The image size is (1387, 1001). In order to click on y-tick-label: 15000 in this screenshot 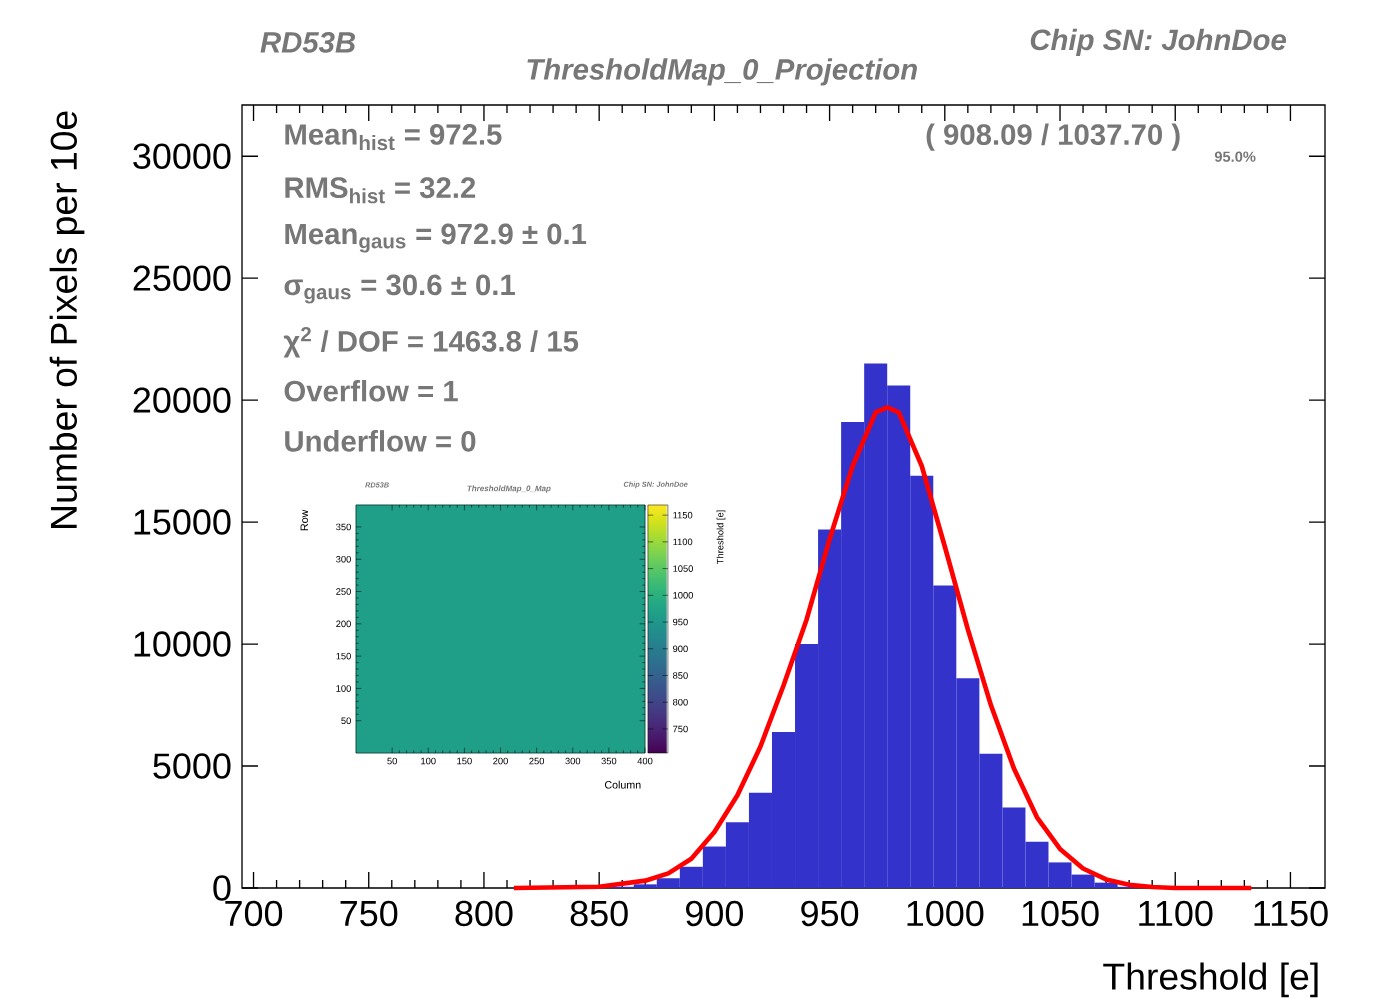, I will do `click(182, 522)`.